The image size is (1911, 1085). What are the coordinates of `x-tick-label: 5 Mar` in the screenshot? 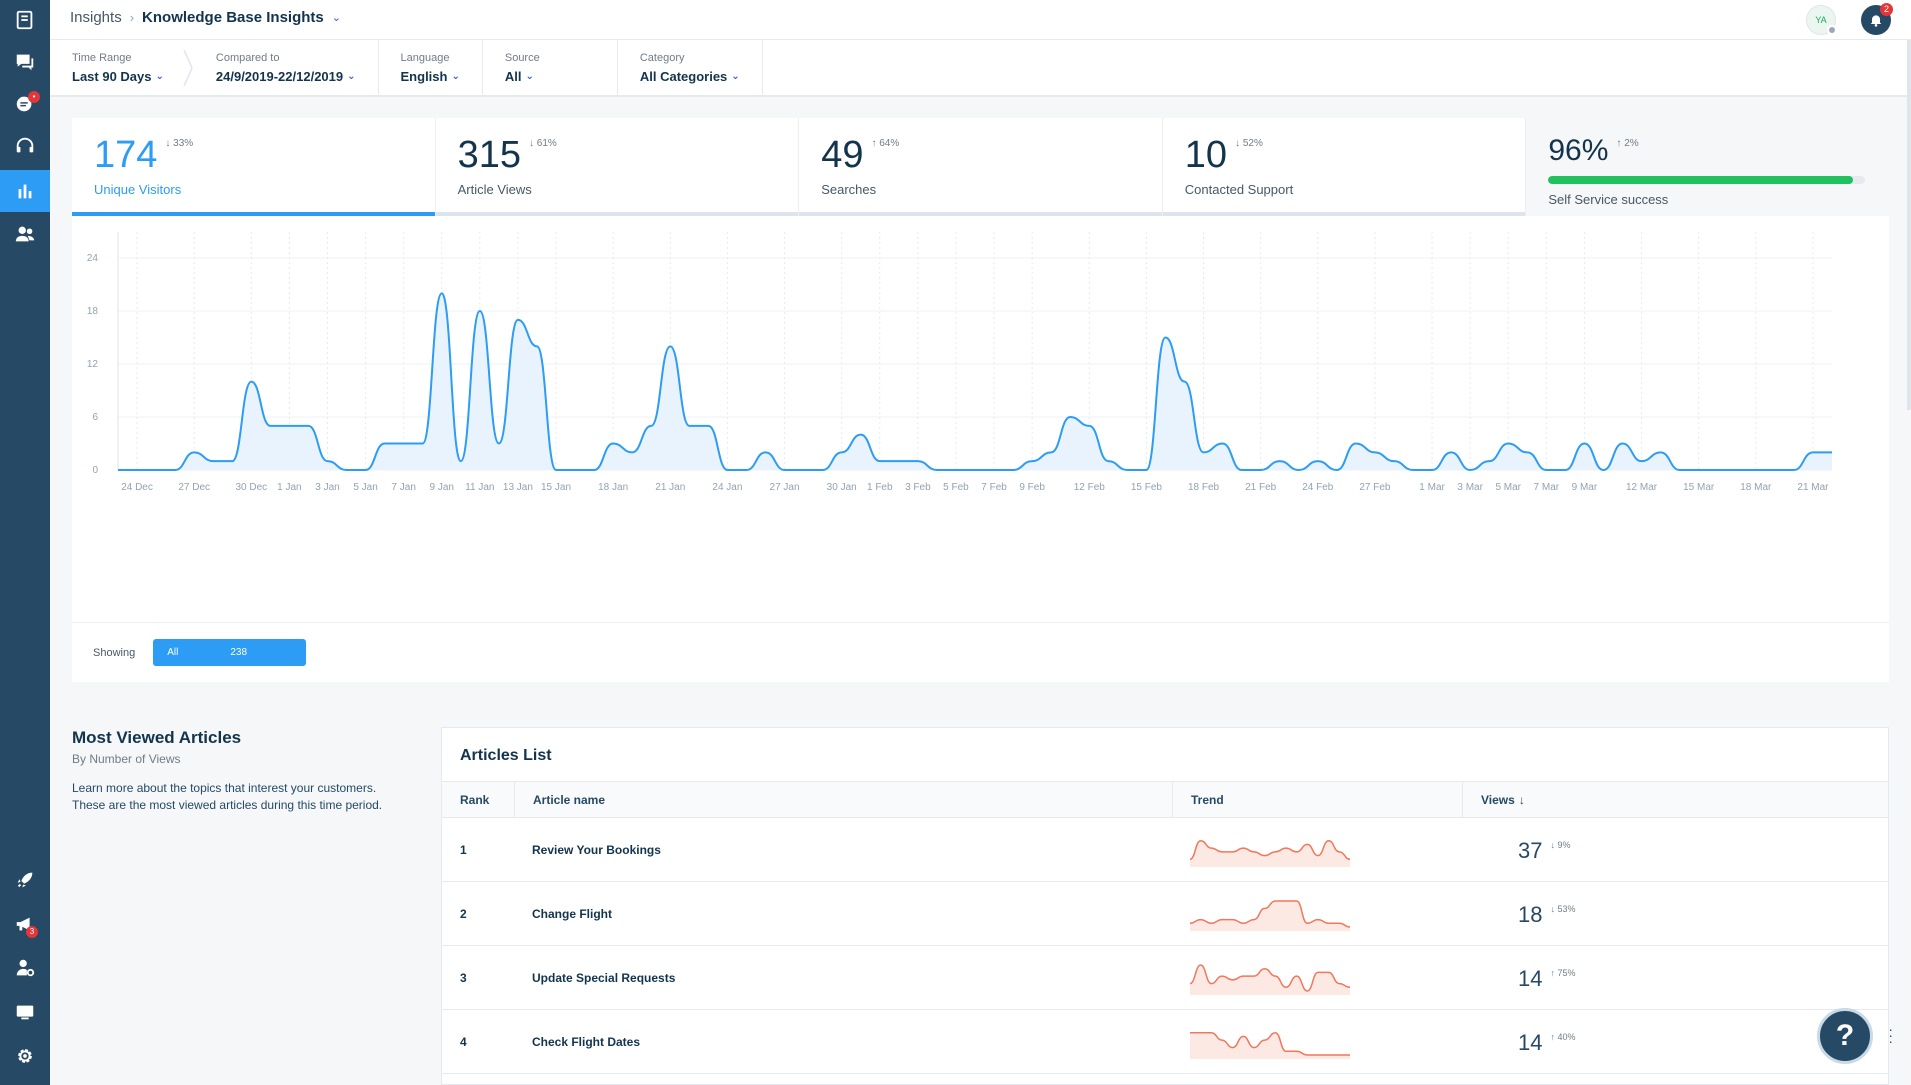 It's located at (1508, 487).